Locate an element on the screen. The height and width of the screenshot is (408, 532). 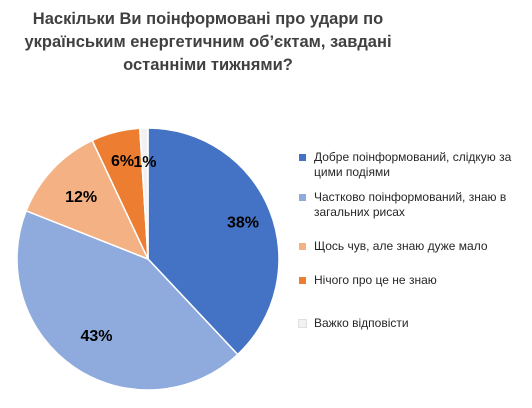
legend-item-4: Нічого про це не знаю is located at coordinates (413, 280).